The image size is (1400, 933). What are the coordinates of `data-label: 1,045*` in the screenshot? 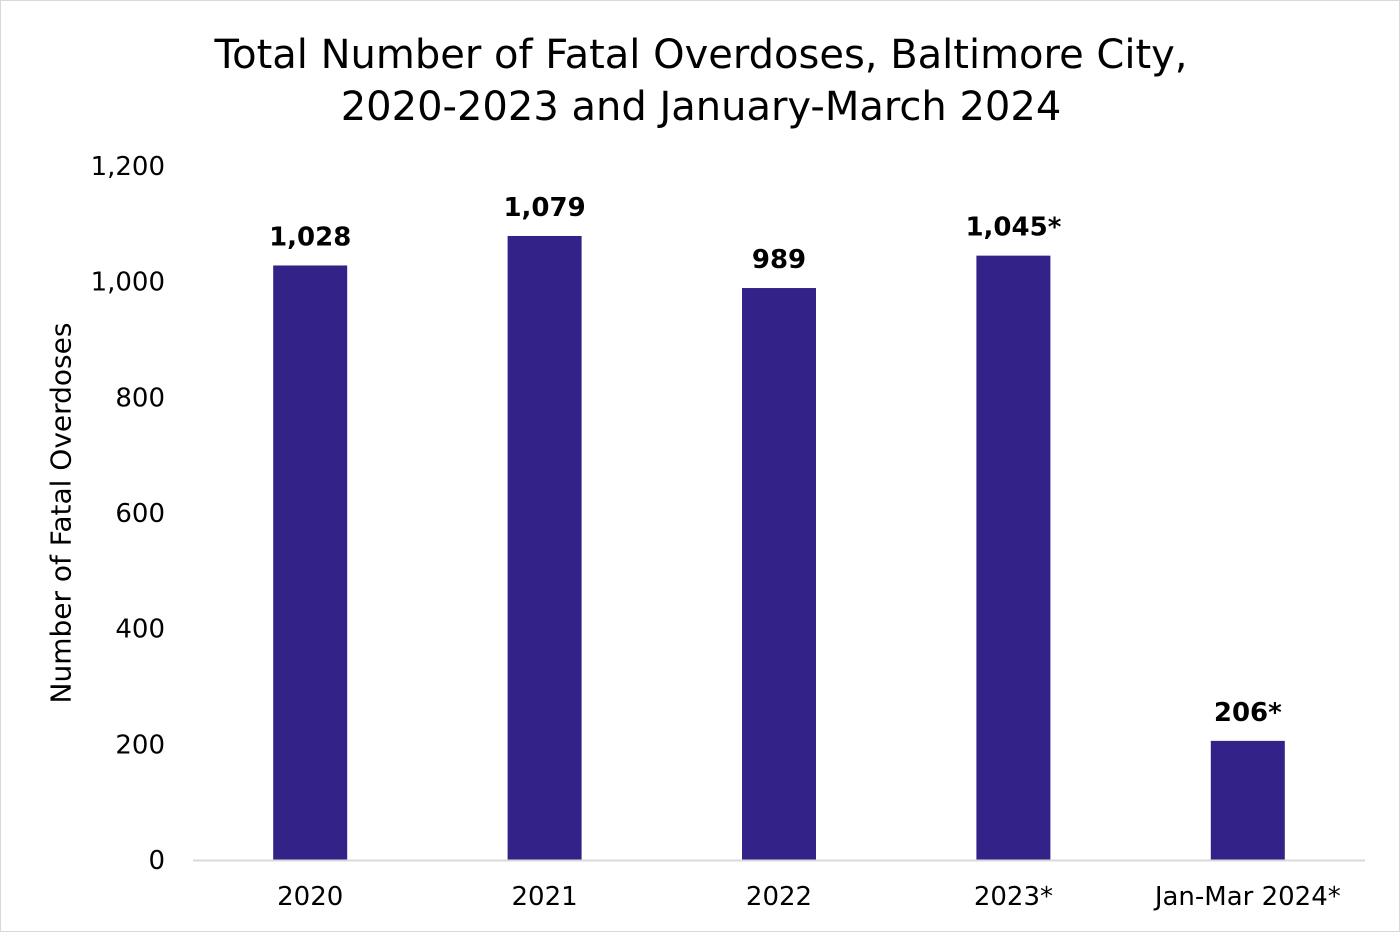 It's located at (1013, 228).